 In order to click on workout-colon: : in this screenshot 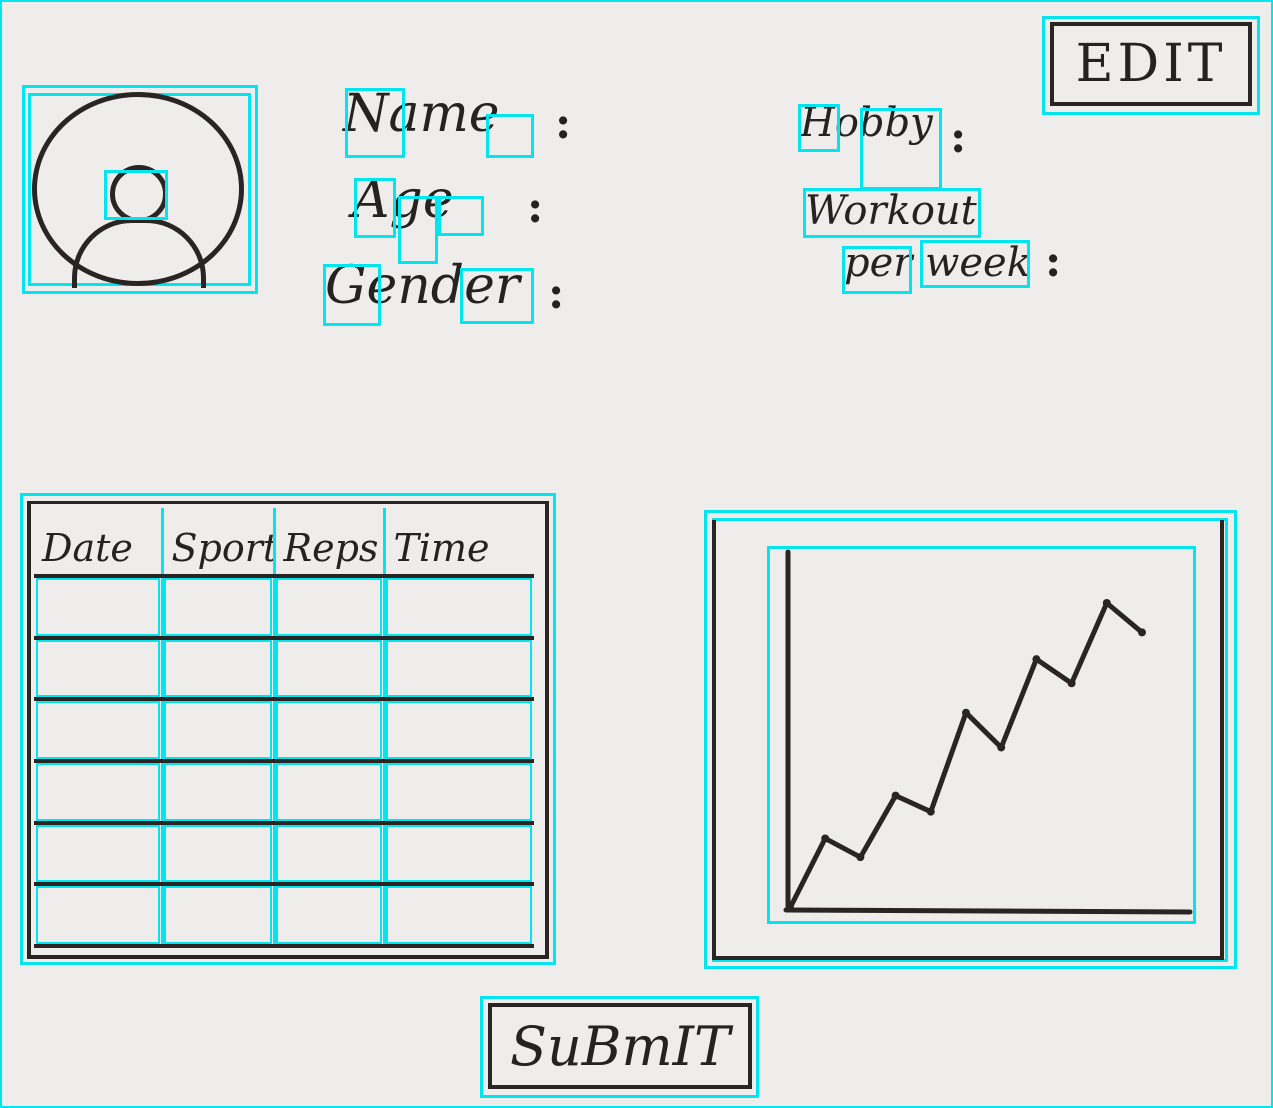, I will do `click(1053, 261)`.